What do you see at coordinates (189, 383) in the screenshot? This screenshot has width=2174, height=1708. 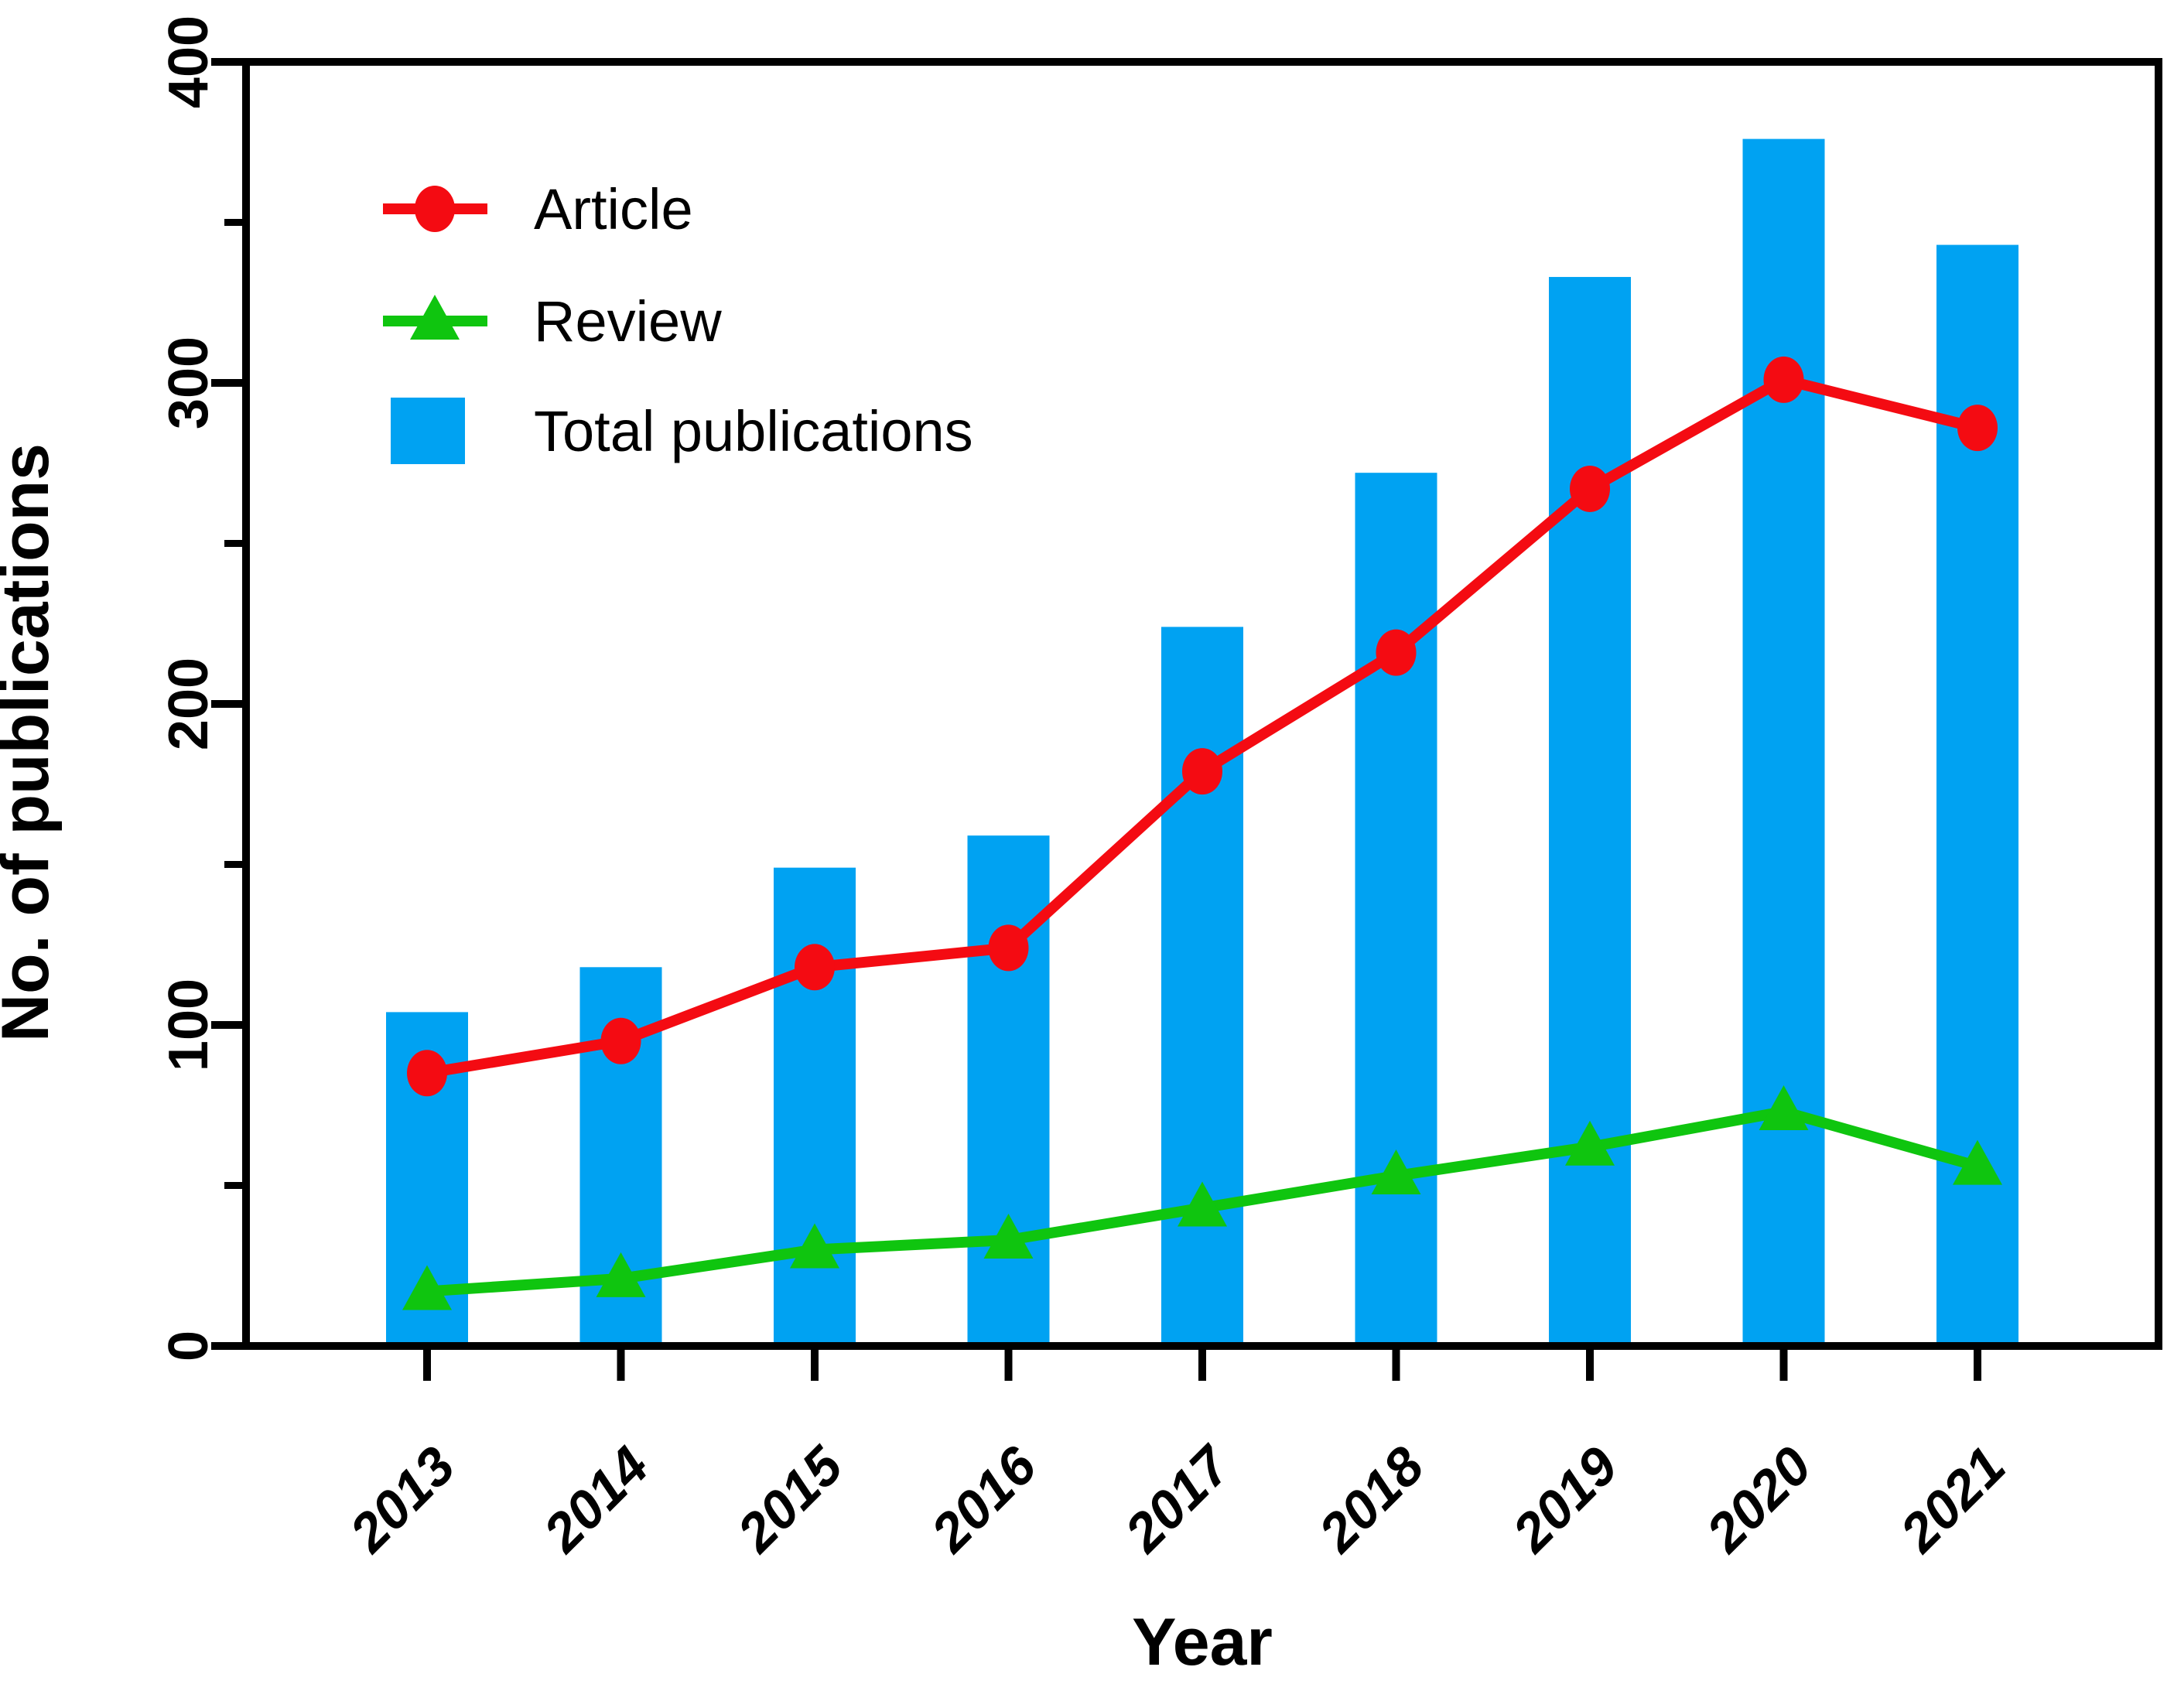 I see `y-tick-label-300: 300` at bounding box center [189, 383].